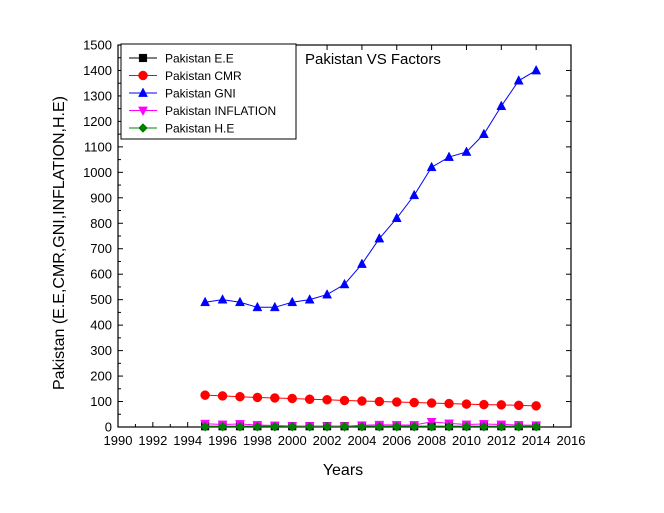  Describe the element at coordinates (466, 440) in the screenshot. I see `x-tick-label: 2010` at that location.